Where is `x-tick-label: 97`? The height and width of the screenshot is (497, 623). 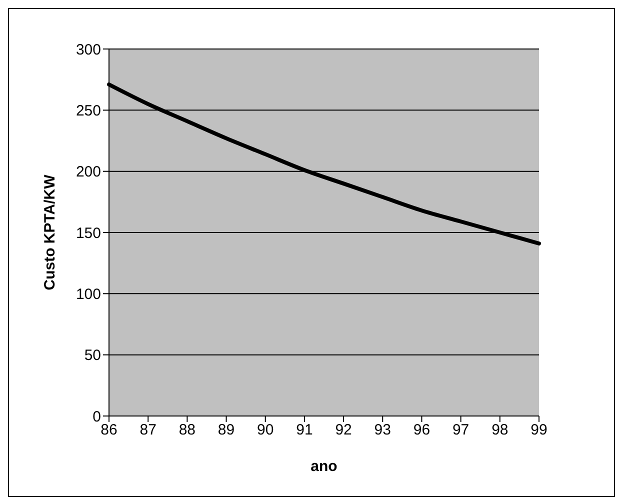 x-tick-label: 97 is located at coordinates (461, 430).